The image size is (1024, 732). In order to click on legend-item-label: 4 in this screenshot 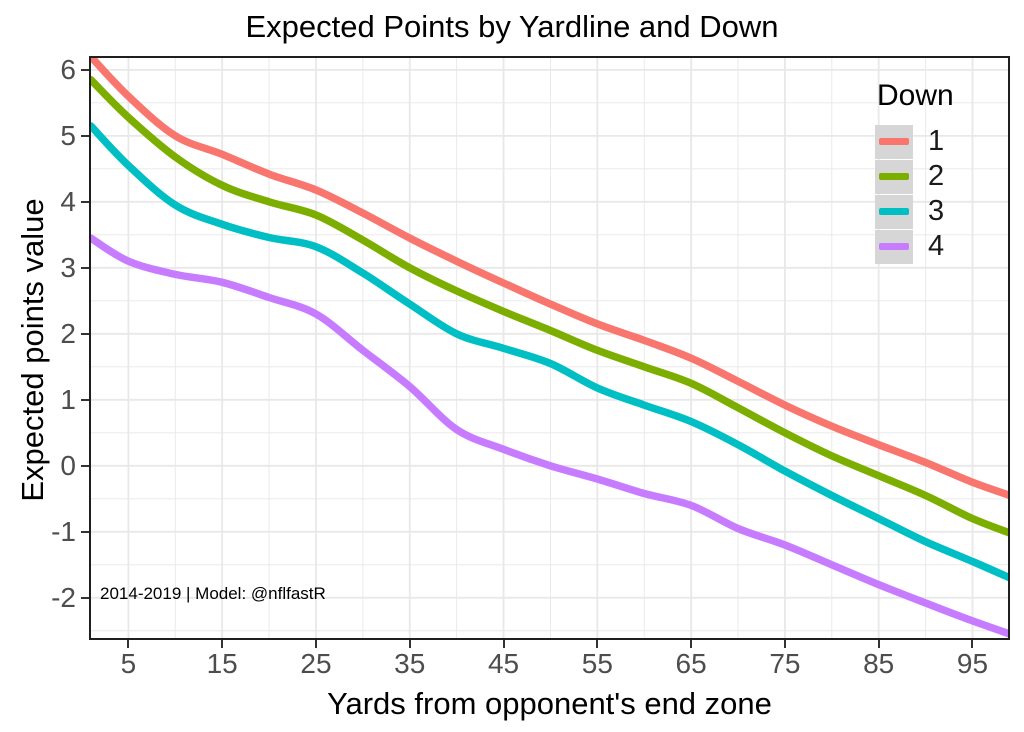, I will do `click(936, 246)`.